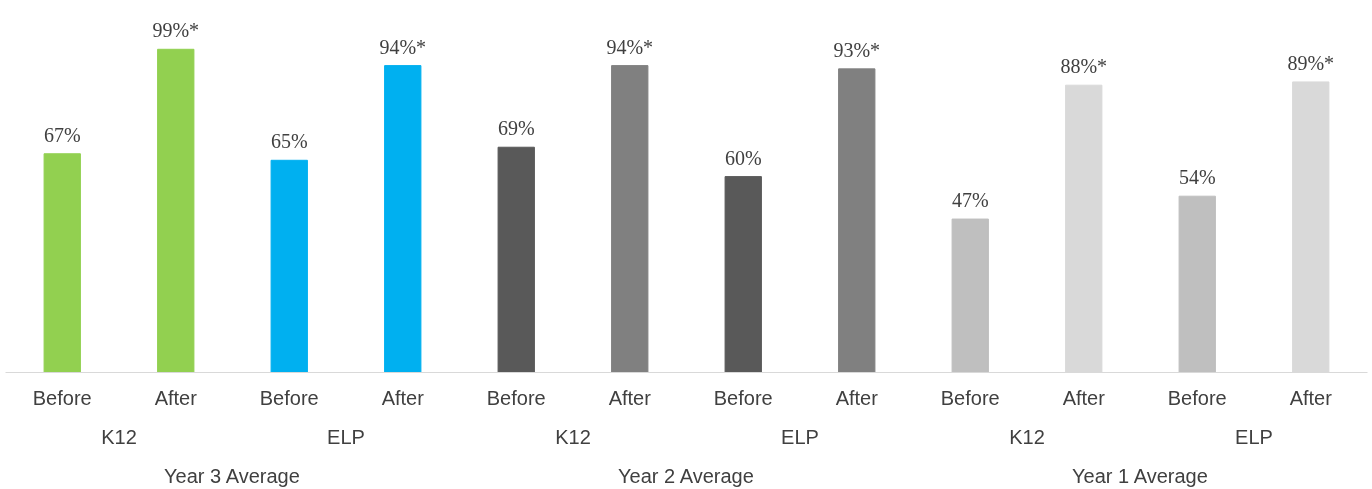  What do you see at coordinates (516, 128) in the screenshot?
I see `data-label: 69%` at bounding box center [516, 128].